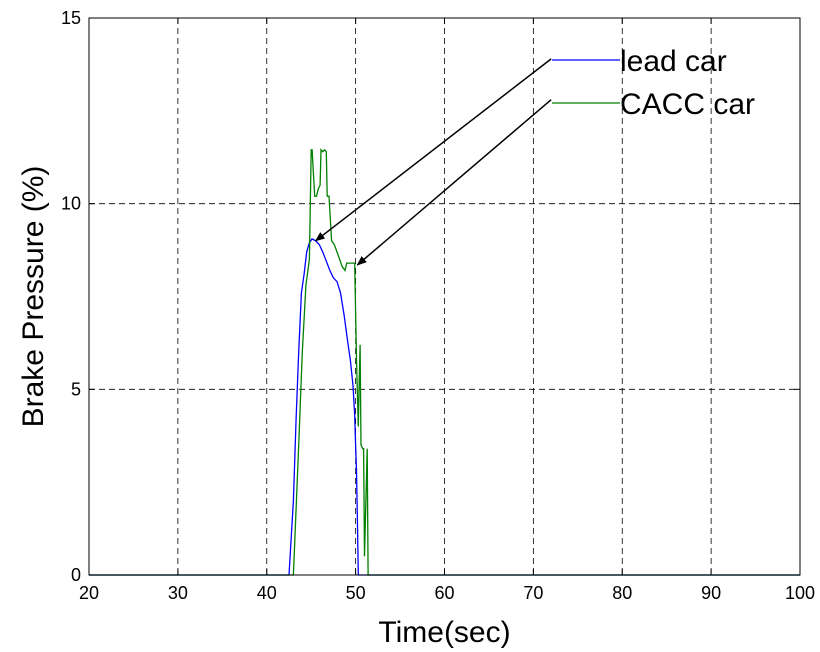 The height and width of the screenshot is (652, 820). I want to click on y-tick-label: 5, so click(76, 389).